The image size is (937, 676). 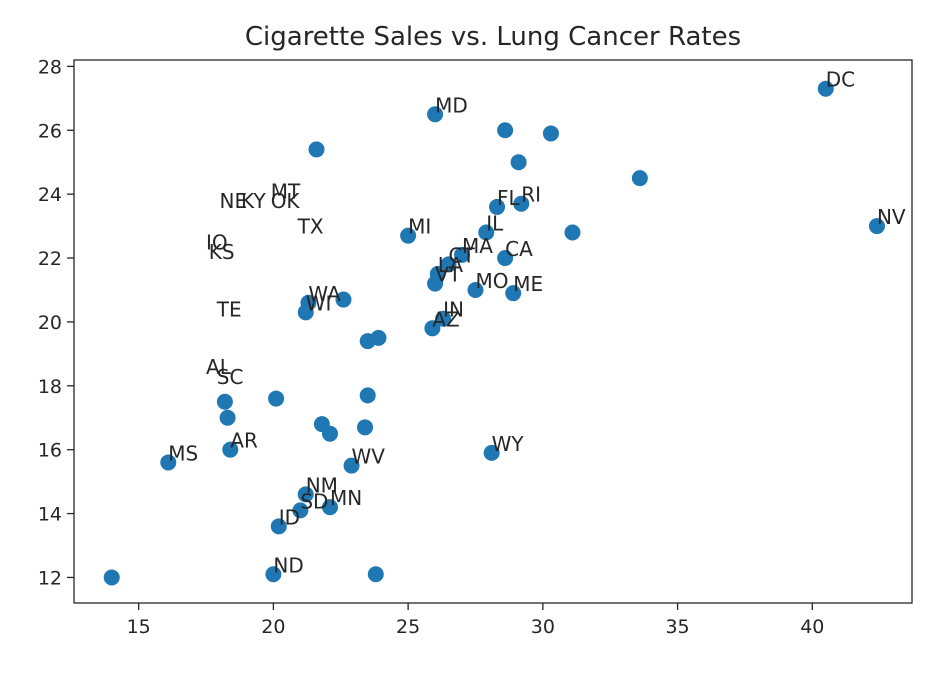 What do you see at coordinates (50, 259) in the screenshot?
I see `y-tick-label: 22` at bounding box center [50, 259].